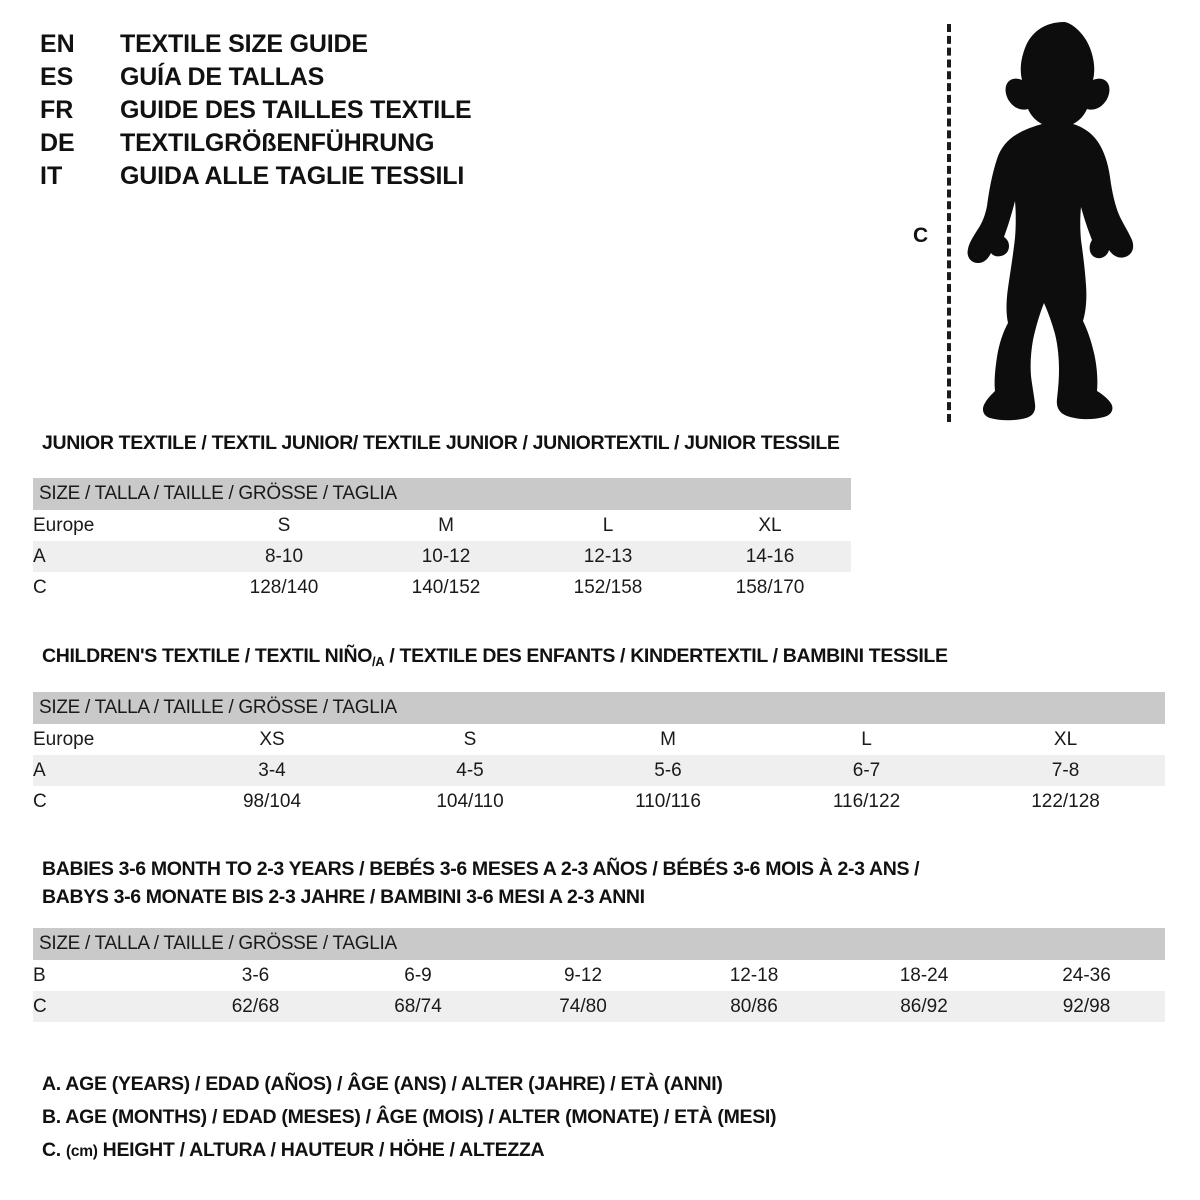 The height and width of the screenshot is (1200, 1200). What do you see at coordinates (1050, 221) in the screenshot?
I see `child-silhouette-icon` at bounding box center [1050, 221].